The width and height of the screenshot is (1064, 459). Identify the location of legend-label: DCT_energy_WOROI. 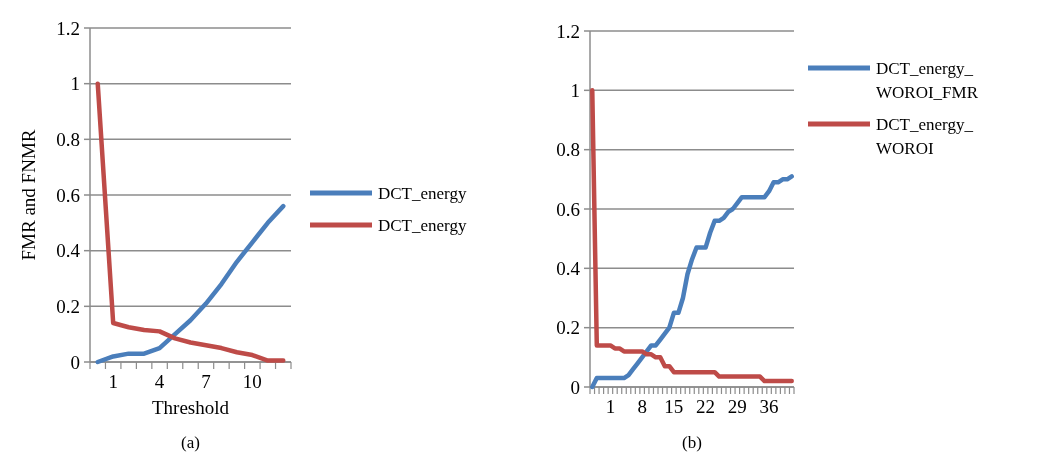
(925, 136).